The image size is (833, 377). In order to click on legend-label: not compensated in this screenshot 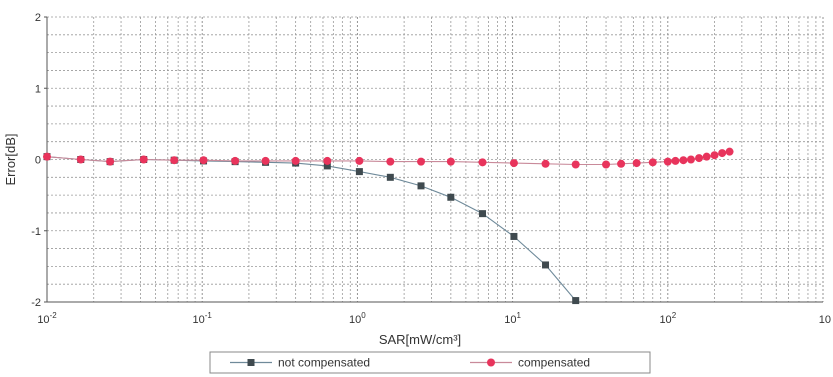, I will do `click(324, 363)`.